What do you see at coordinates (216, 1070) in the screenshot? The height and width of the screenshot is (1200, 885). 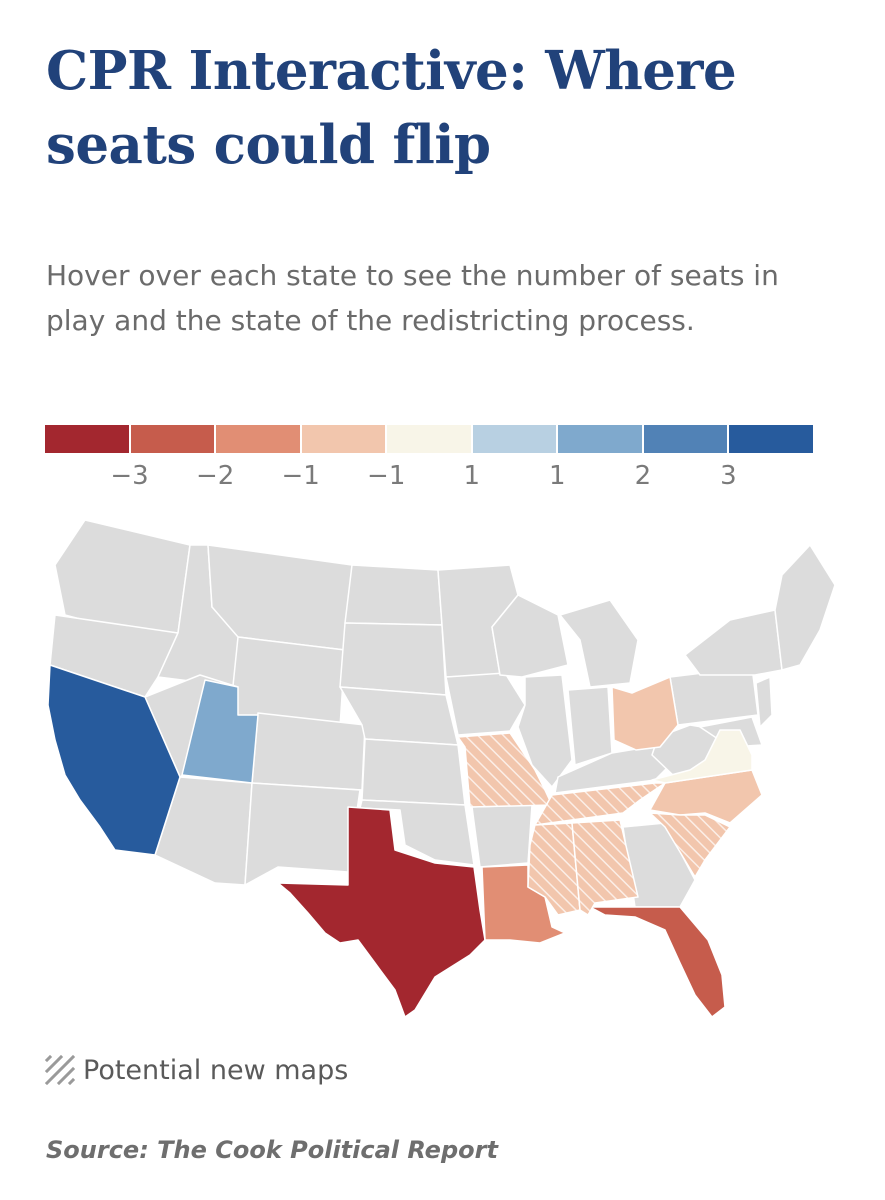 I see `legend-label: Potential new maps` at bounding box center [216, 1070].